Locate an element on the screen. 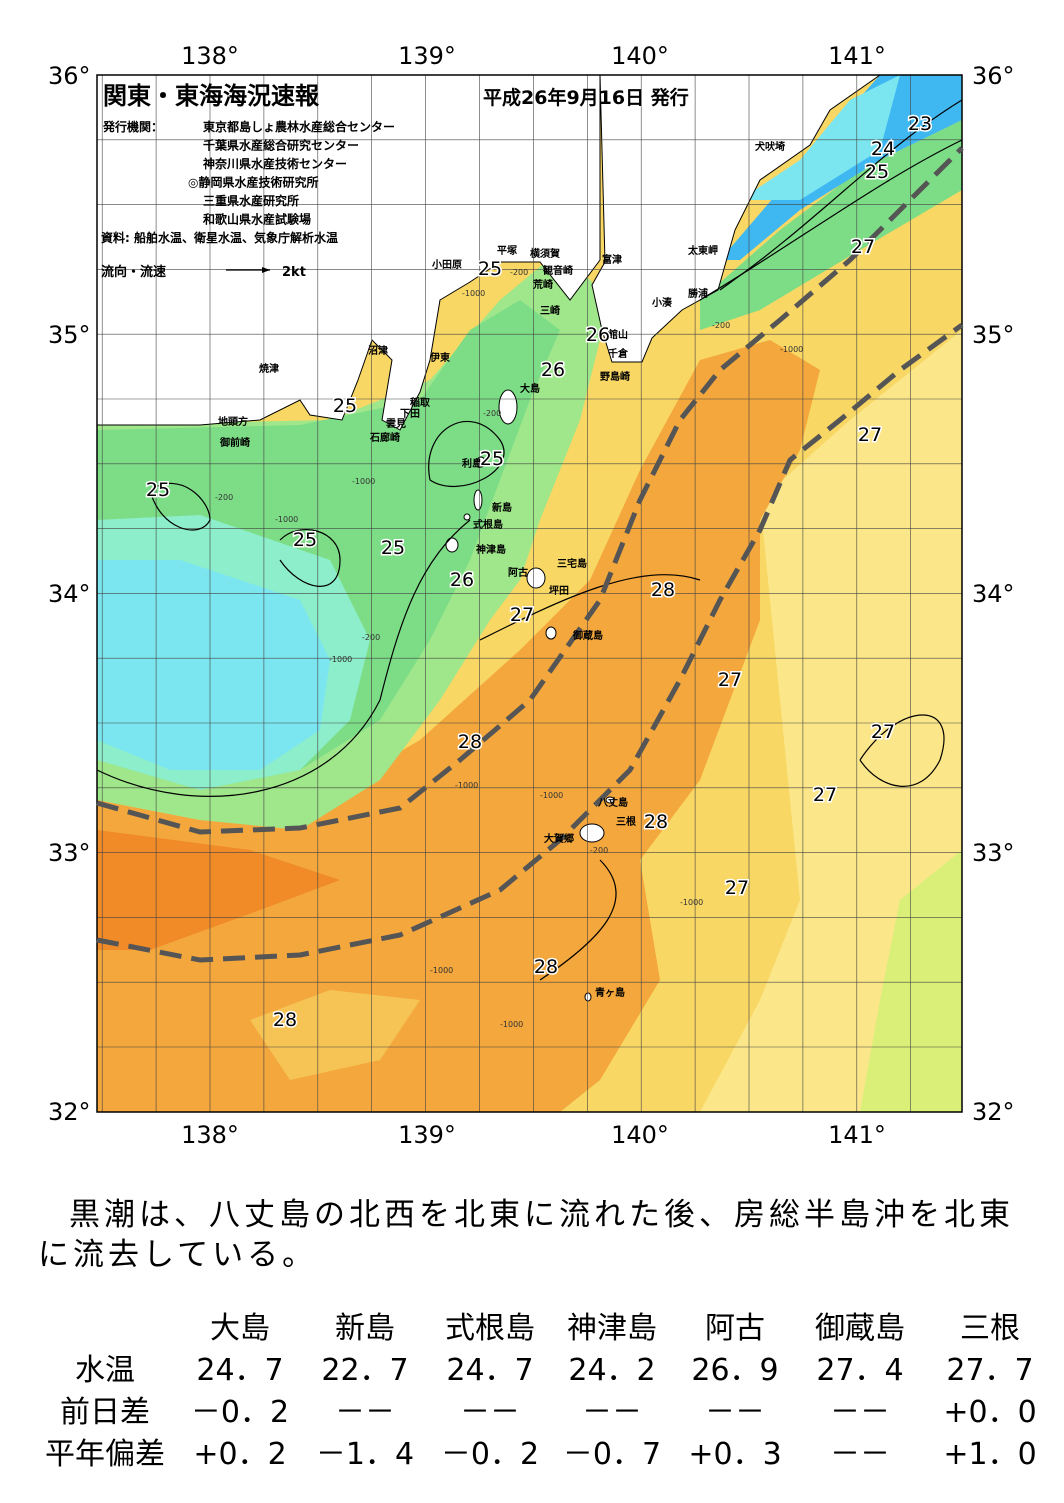 The image size is (1064, 1503). place-name: 青ヶ島 is located at coordinates (610, 992).